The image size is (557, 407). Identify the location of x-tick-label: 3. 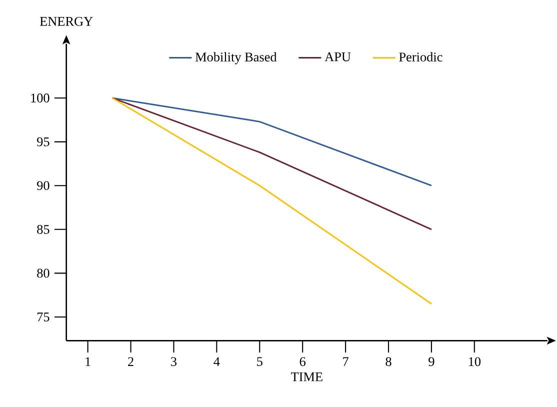
(174, 361).